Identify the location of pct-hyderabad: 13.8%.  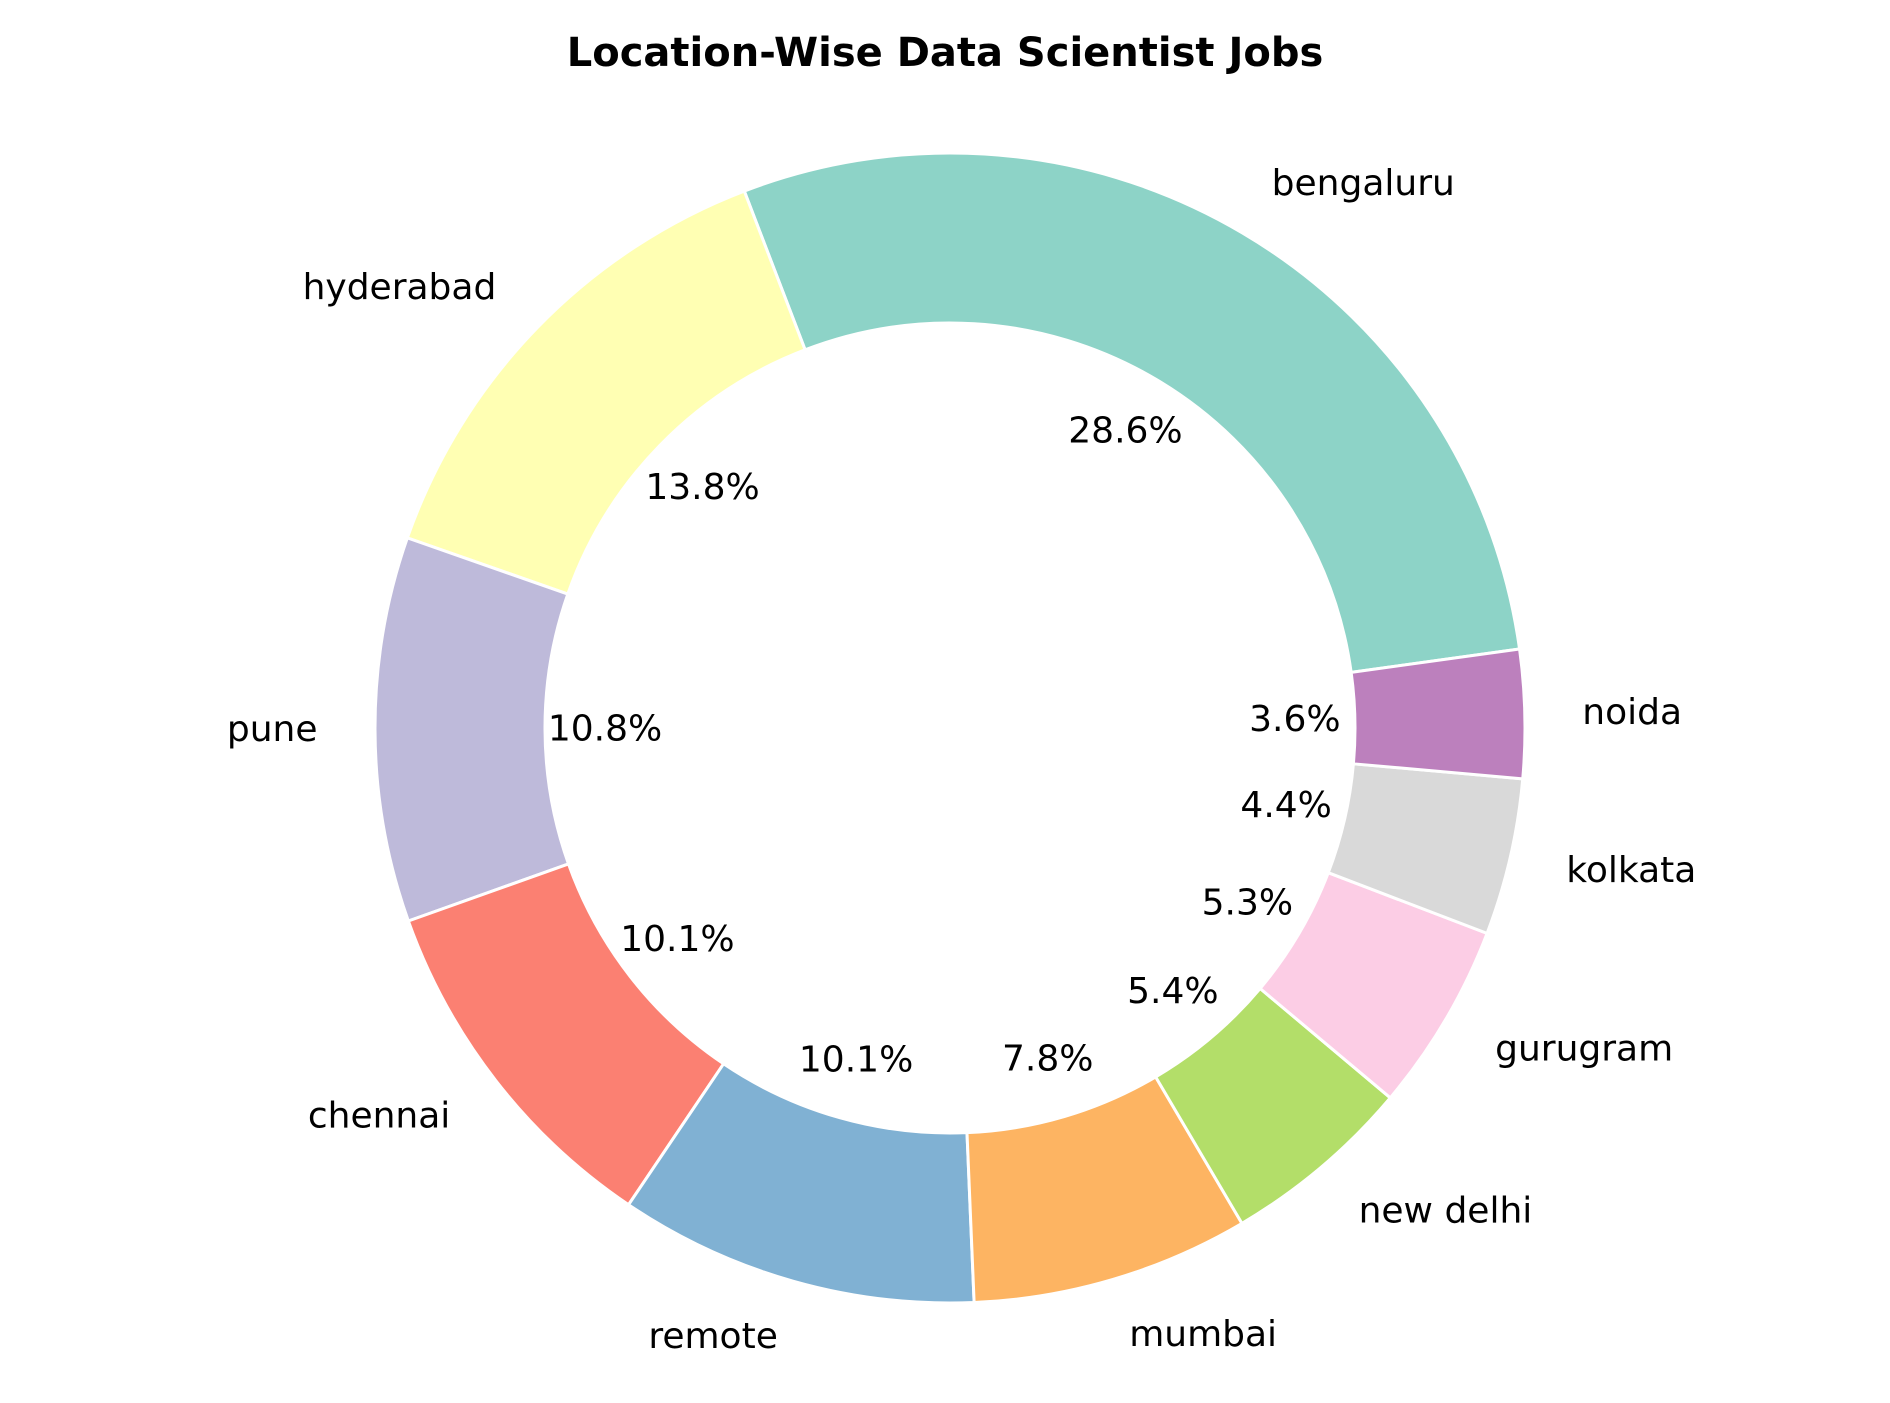
(702, 487).